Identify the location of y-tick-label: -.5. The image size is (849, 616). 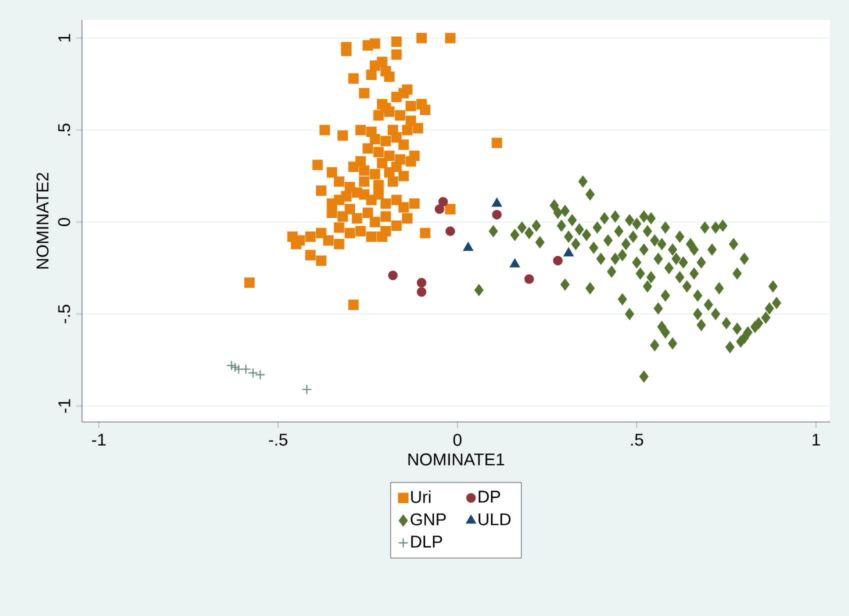
(64, 314).